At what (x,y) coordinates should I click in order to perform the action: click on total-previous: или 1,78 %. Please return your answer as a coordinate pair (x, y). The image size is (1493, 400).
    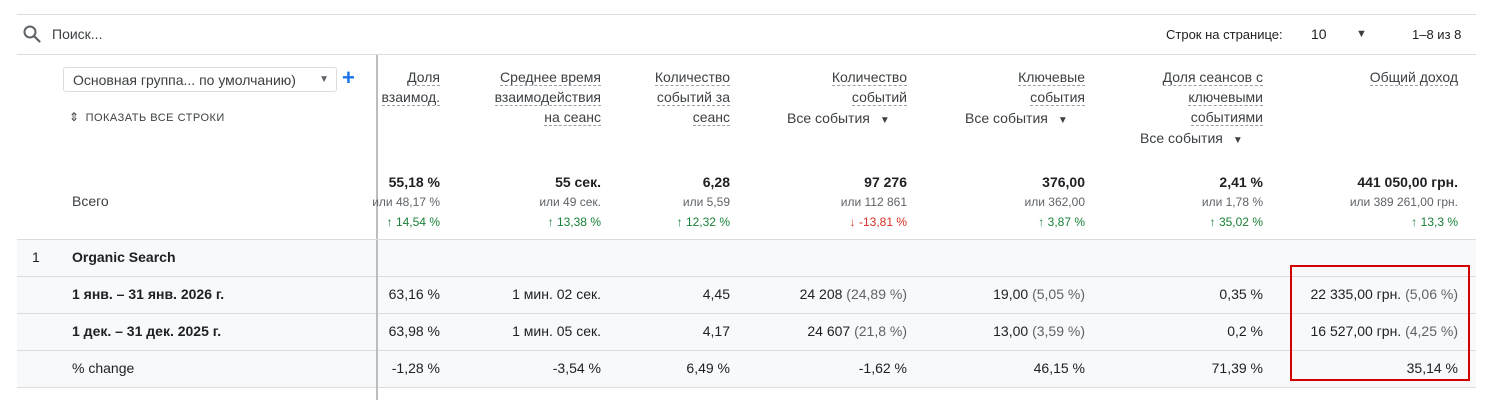
    Looking at the image, I should click on (1232, 202).